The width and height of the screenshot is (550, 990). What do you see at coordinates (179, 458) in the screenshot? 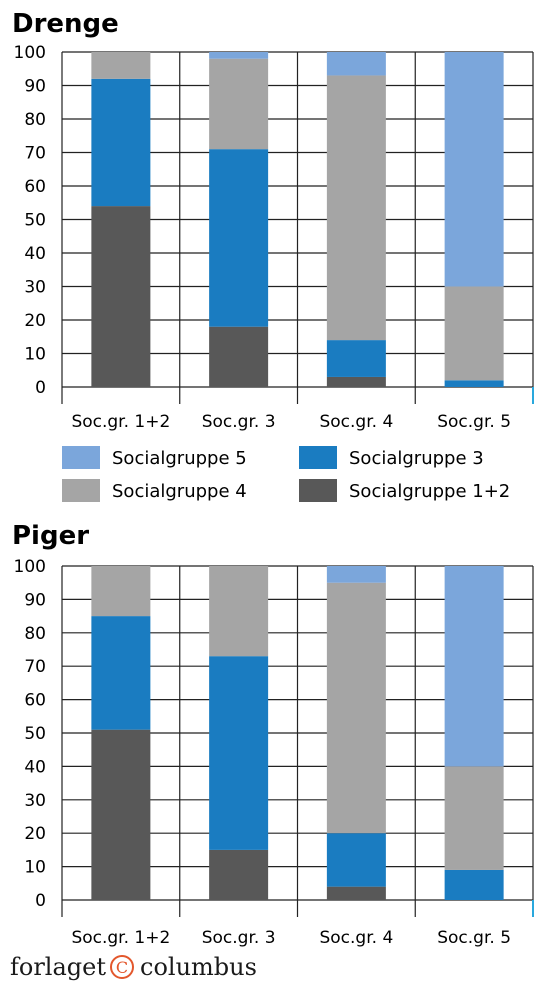
I see `legend-label: Socialgruppe 5` at bounding box center [179, 458].